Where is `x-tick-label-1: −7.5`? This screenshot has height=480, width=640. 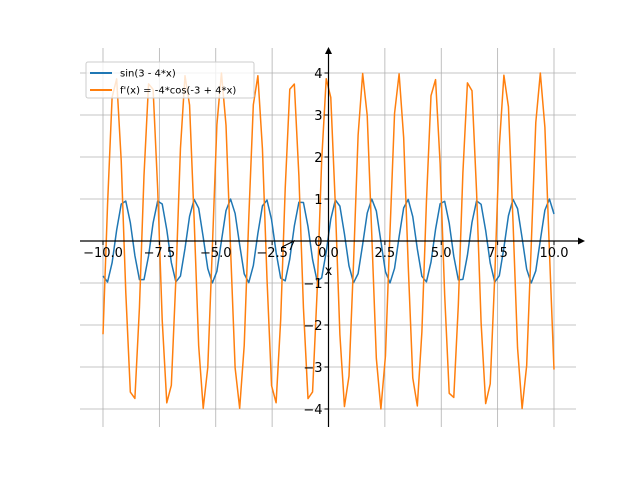 x-tick-label-1: −7.5 is located at coordinates (160, 253).